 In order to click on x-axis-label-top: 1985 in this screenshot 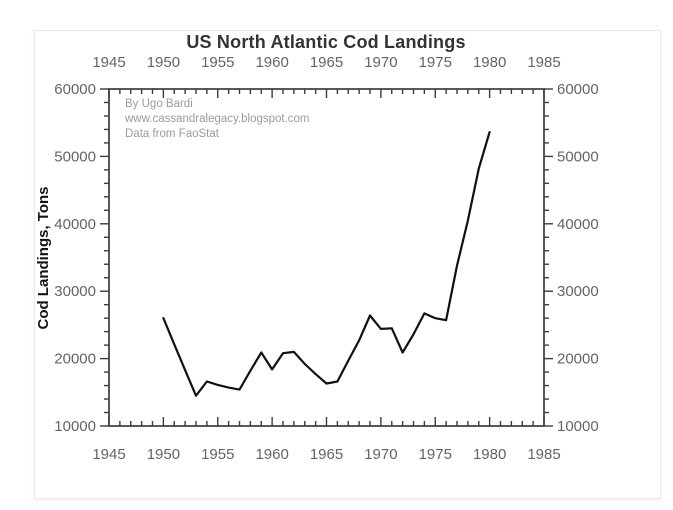, I will do `click(543, 62)`.